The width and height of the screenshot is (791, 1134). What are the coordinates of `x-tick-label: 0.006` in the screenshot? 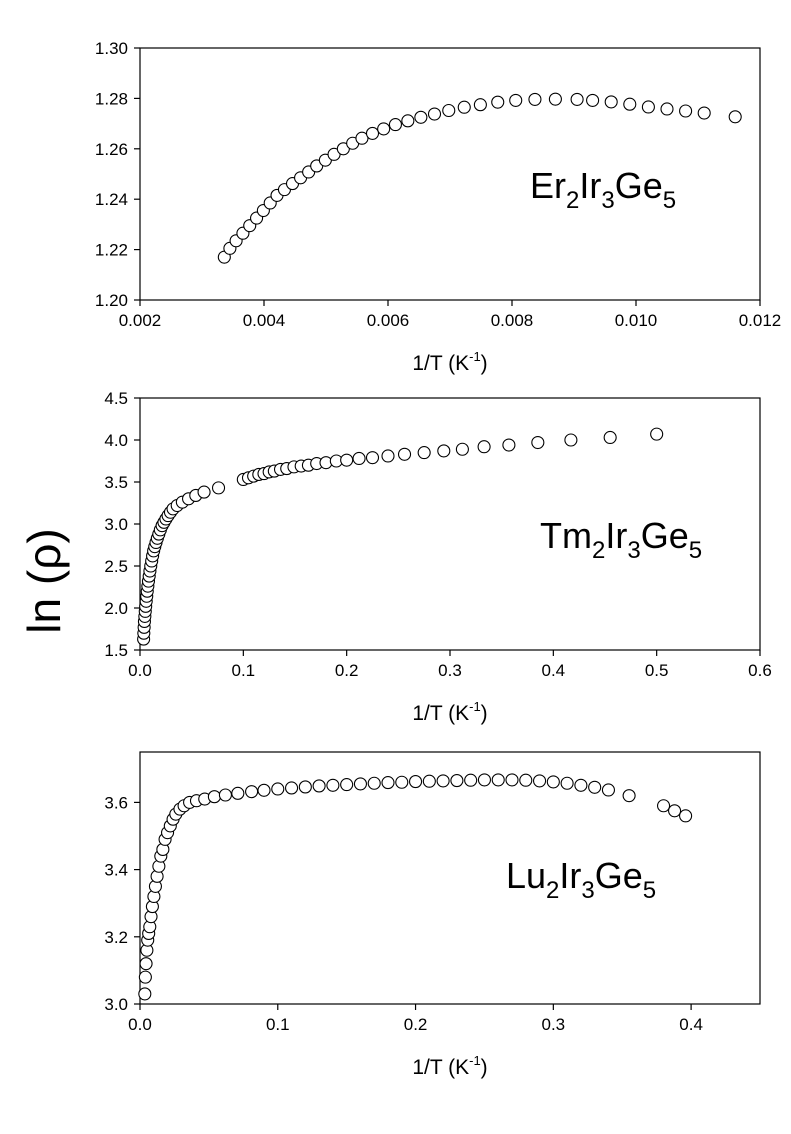 It's located at (388, 320).